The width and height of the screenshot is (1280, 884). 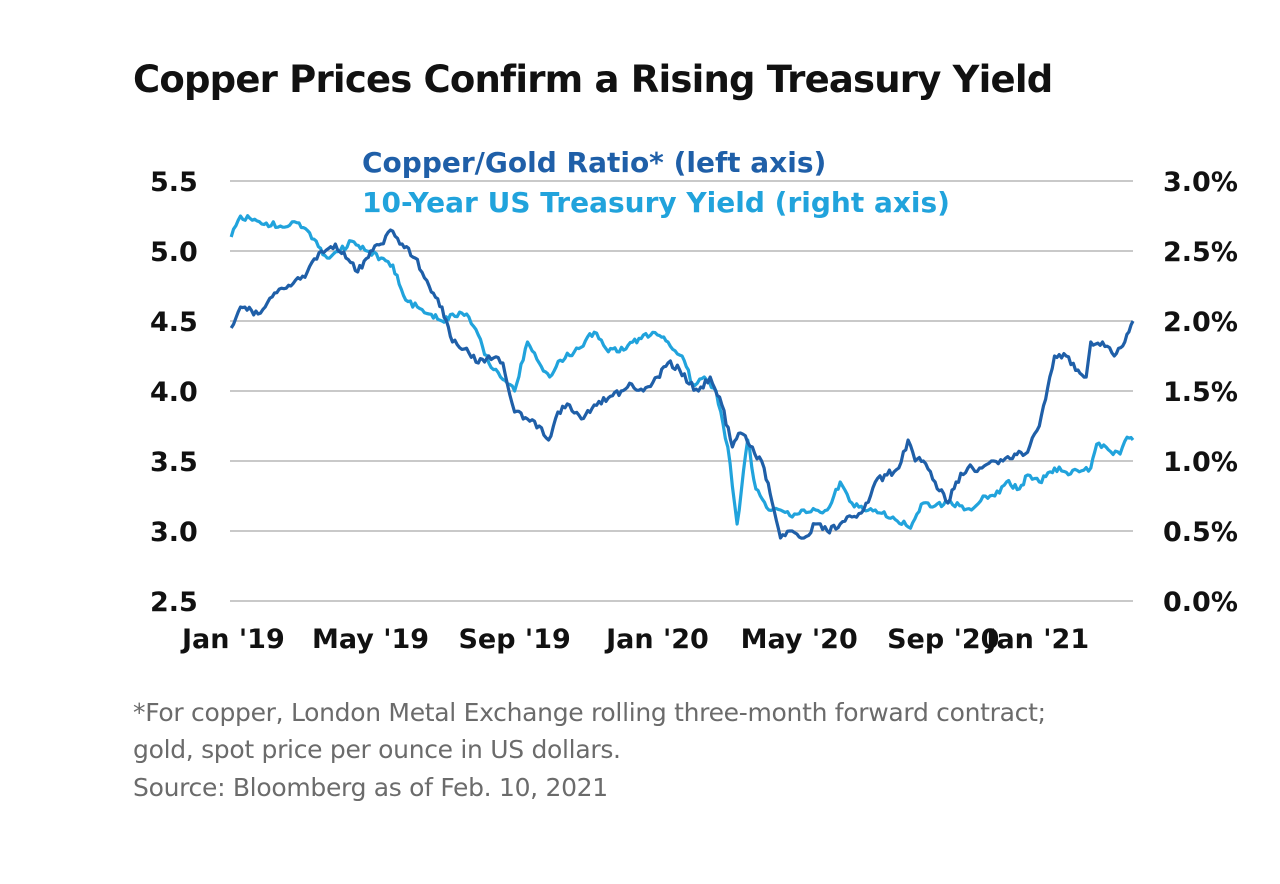 I want to click on x-tick-label: Sep '20, so click(x=943, y=639).